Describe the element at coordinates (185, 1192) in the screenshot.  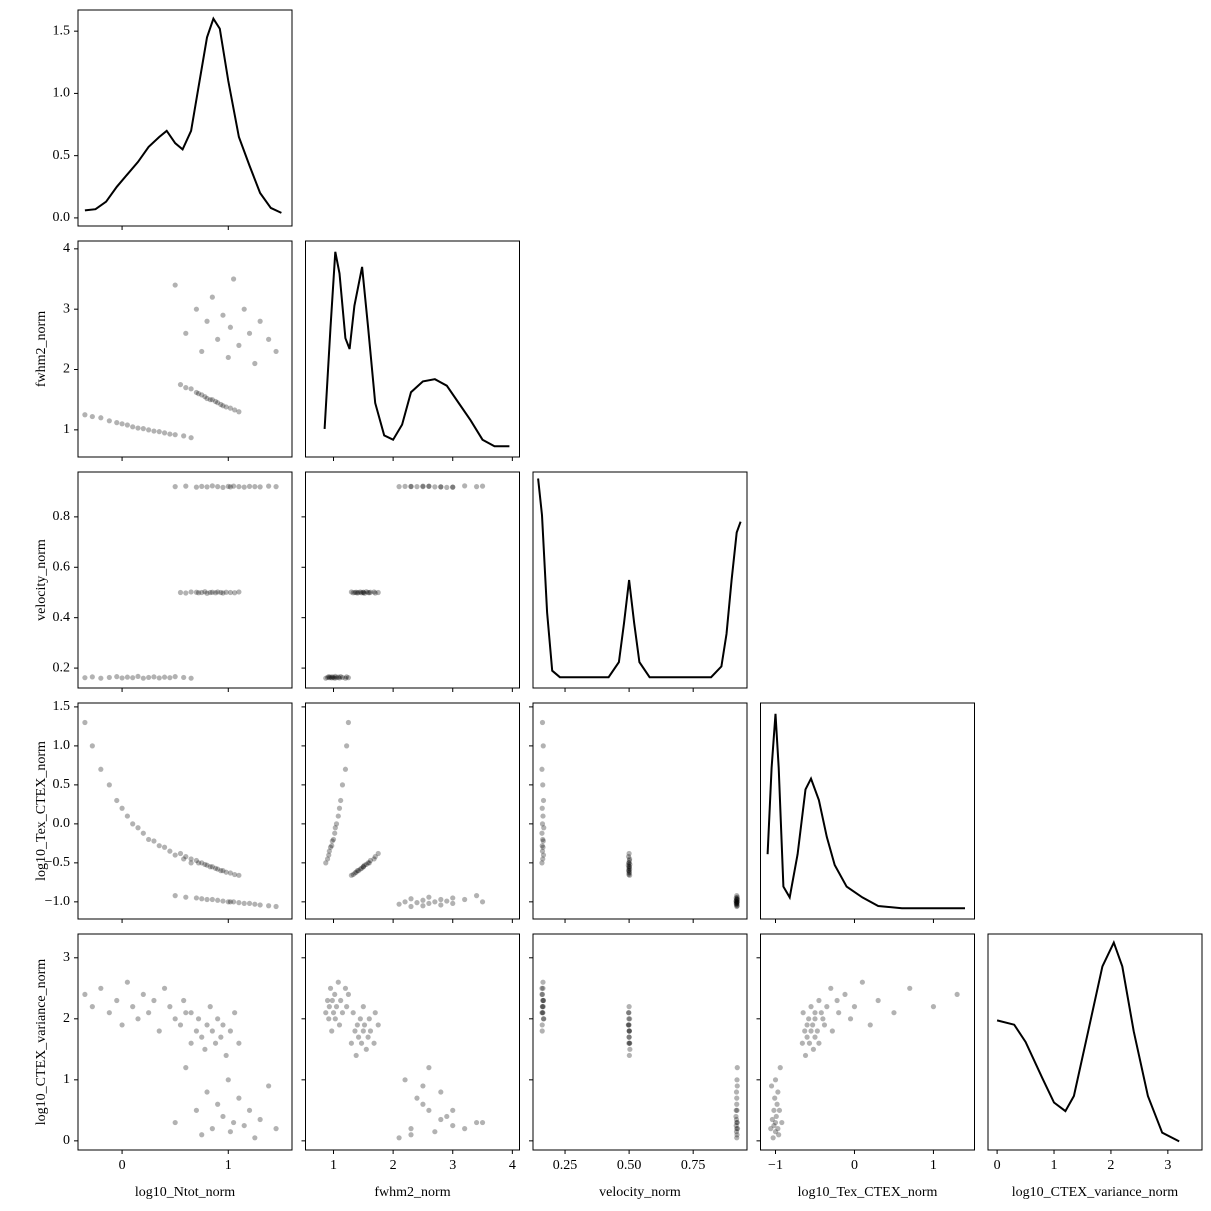
I see `x-axis-label: log10_Ntot_norm` at that location.